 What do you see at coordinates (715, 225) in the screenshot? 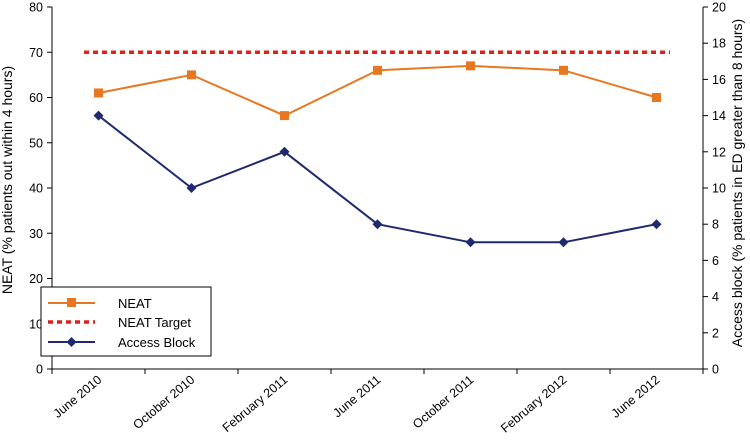
I see `right-tick-label: 8` at bounding box center [715, 225].